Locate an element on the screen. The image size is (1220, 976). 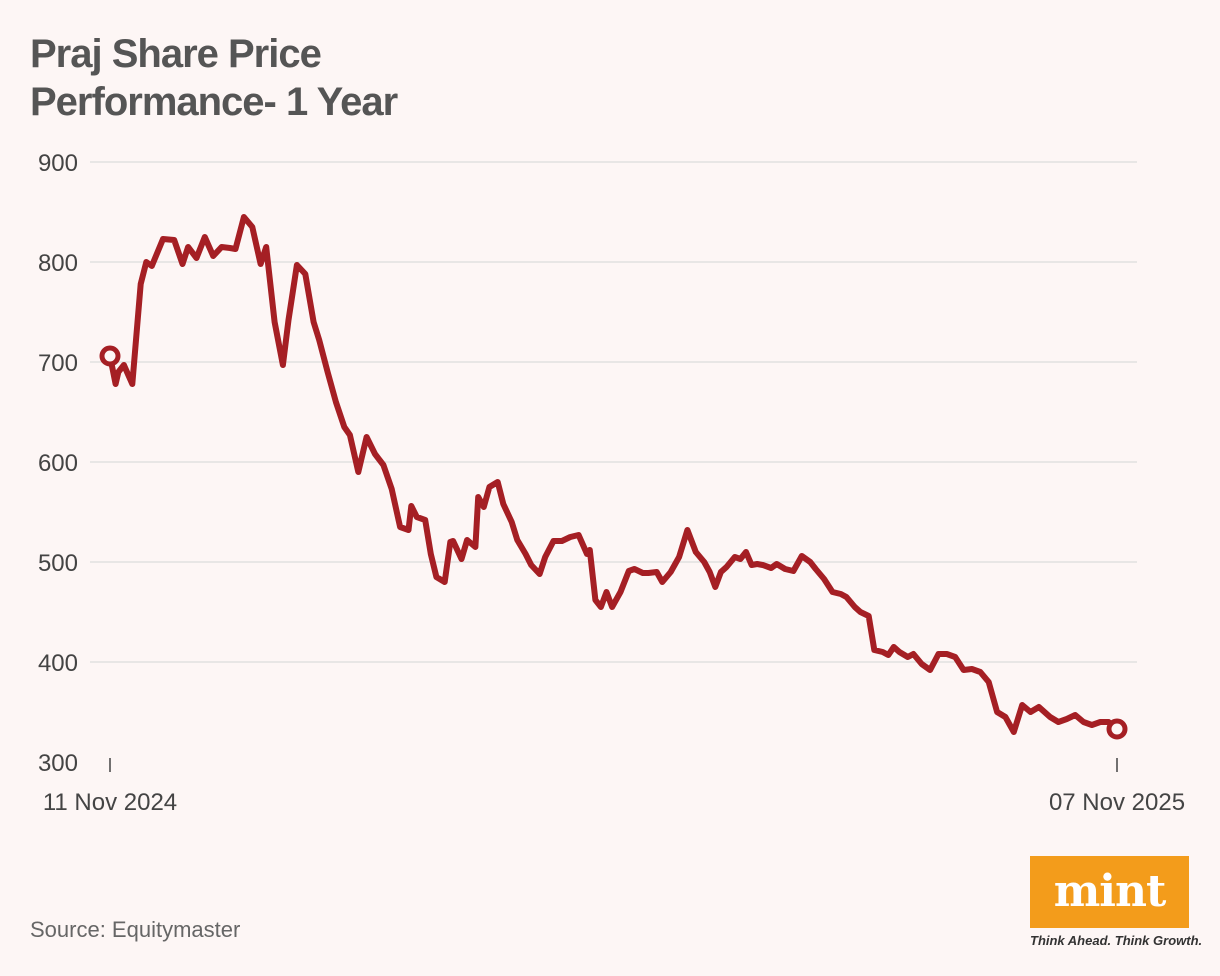
mint-logo: mint is located at coordinates (1109, 892).